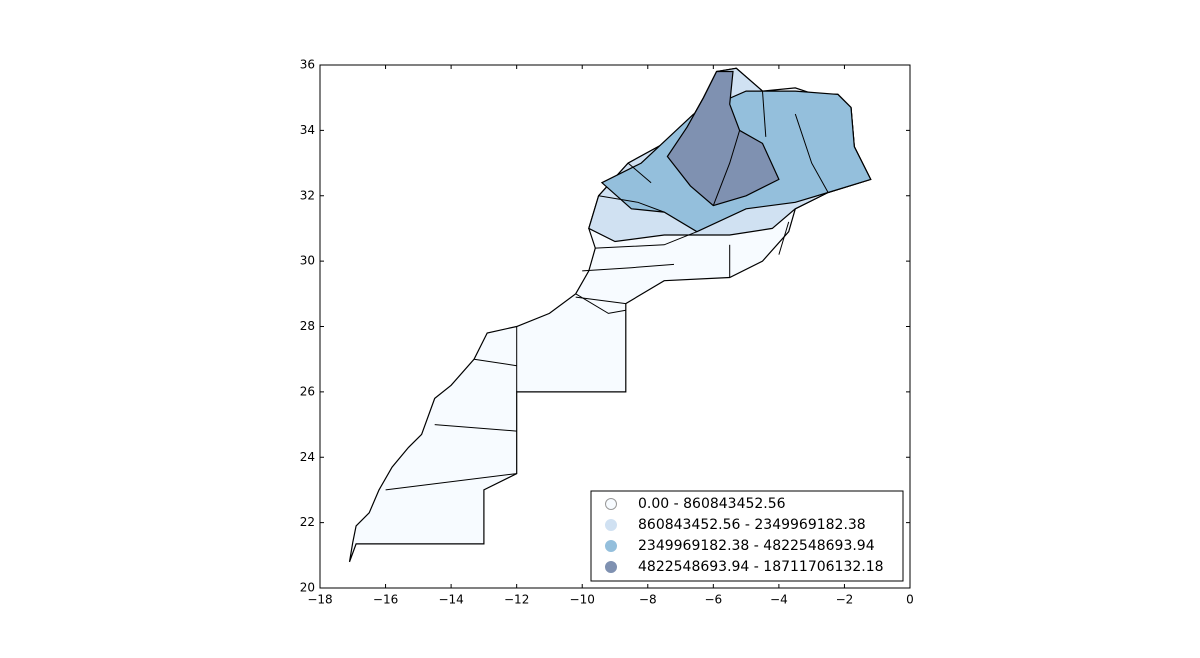 This screenshot has height=658, width=1200. I want to click on x-tick-label: −14, so click(450, 600).